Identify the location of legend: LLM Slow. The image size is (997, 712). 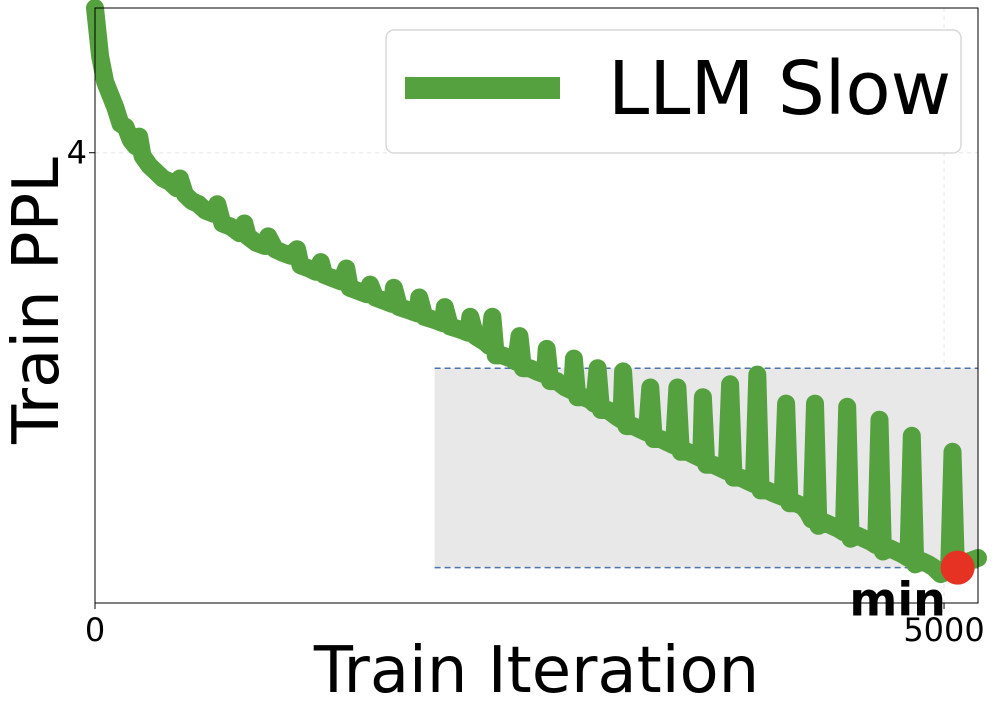
(673, 91).